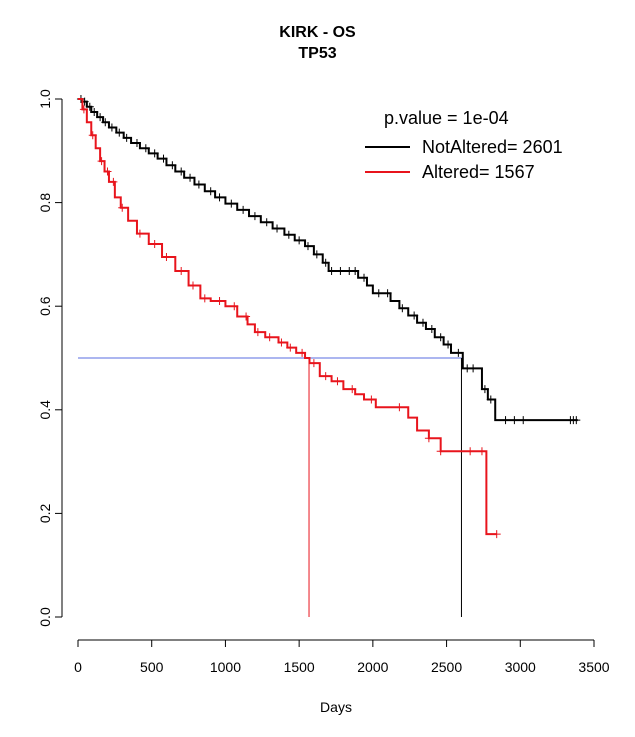 This screenshot has width=635, height=737. Describe the element at coordinates (45, 410) in the screenshot. I see `y-tick-label: 0.4` at that location.